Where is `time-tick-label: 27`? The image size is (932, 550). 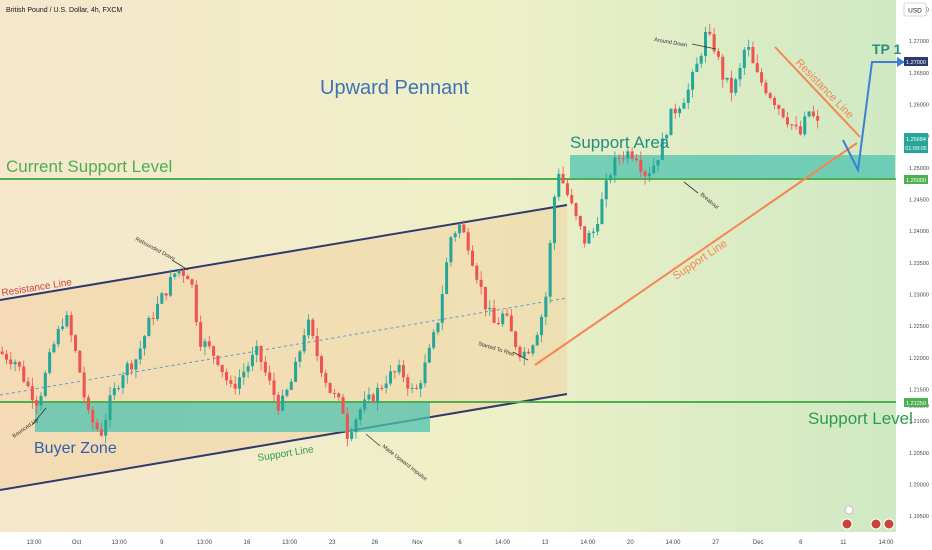
time-tick-label: 27 is located at coordinates (715, 543).